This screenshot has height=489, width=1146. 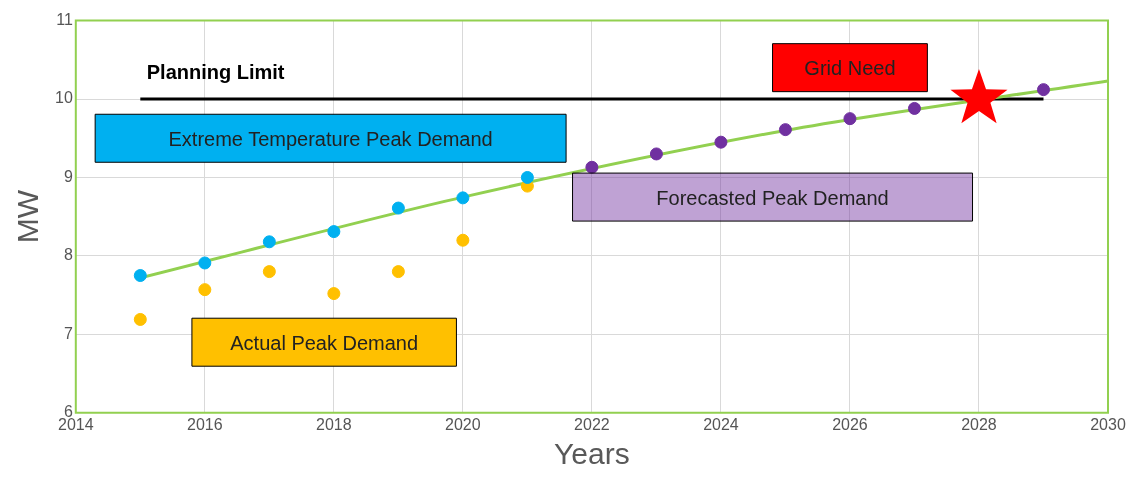 I want to click on text: Actual Peak Demand, so click(x=324, y=342).